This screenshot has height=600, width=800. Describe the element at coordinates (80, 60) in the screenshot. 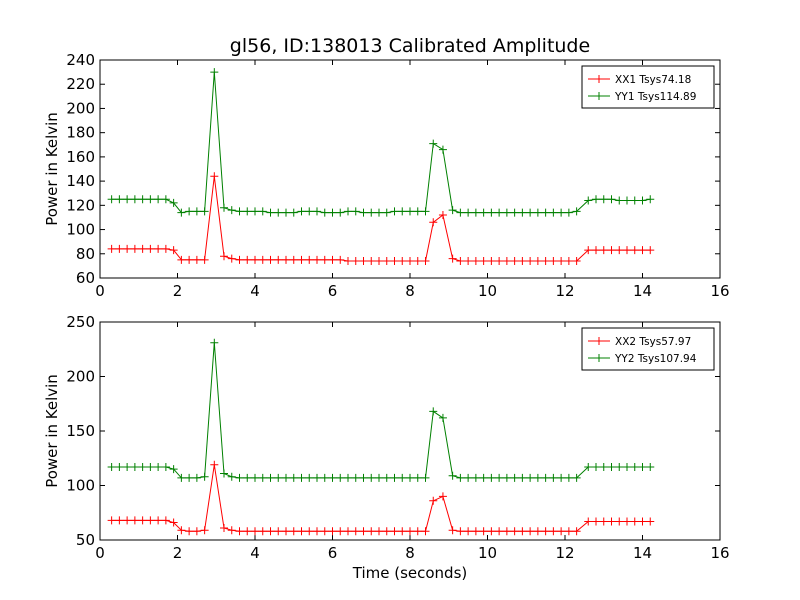

I see `top-y-tick-label: 240` at that location.